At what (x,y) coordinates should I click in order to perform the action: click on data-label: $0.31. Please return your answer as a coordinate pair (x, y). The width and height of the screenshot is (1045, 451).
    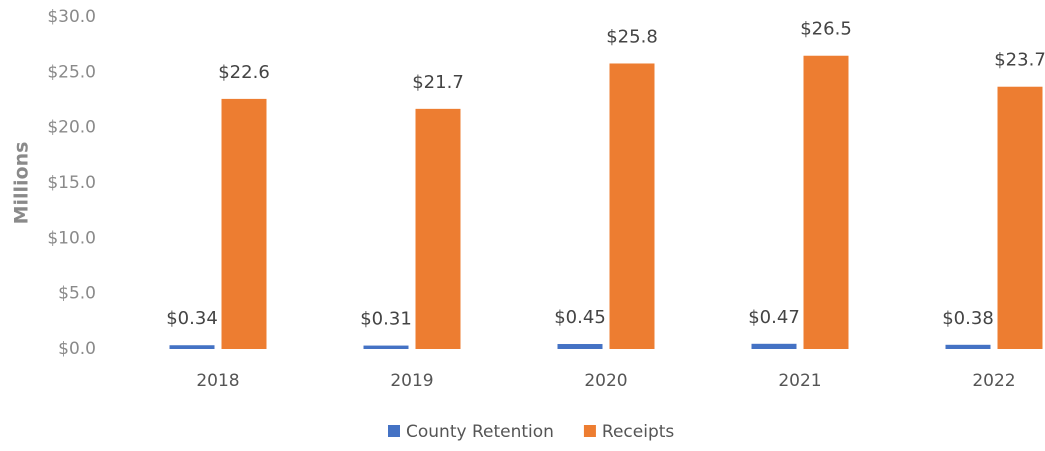
    Looking at the image, I should click on (386, 319).